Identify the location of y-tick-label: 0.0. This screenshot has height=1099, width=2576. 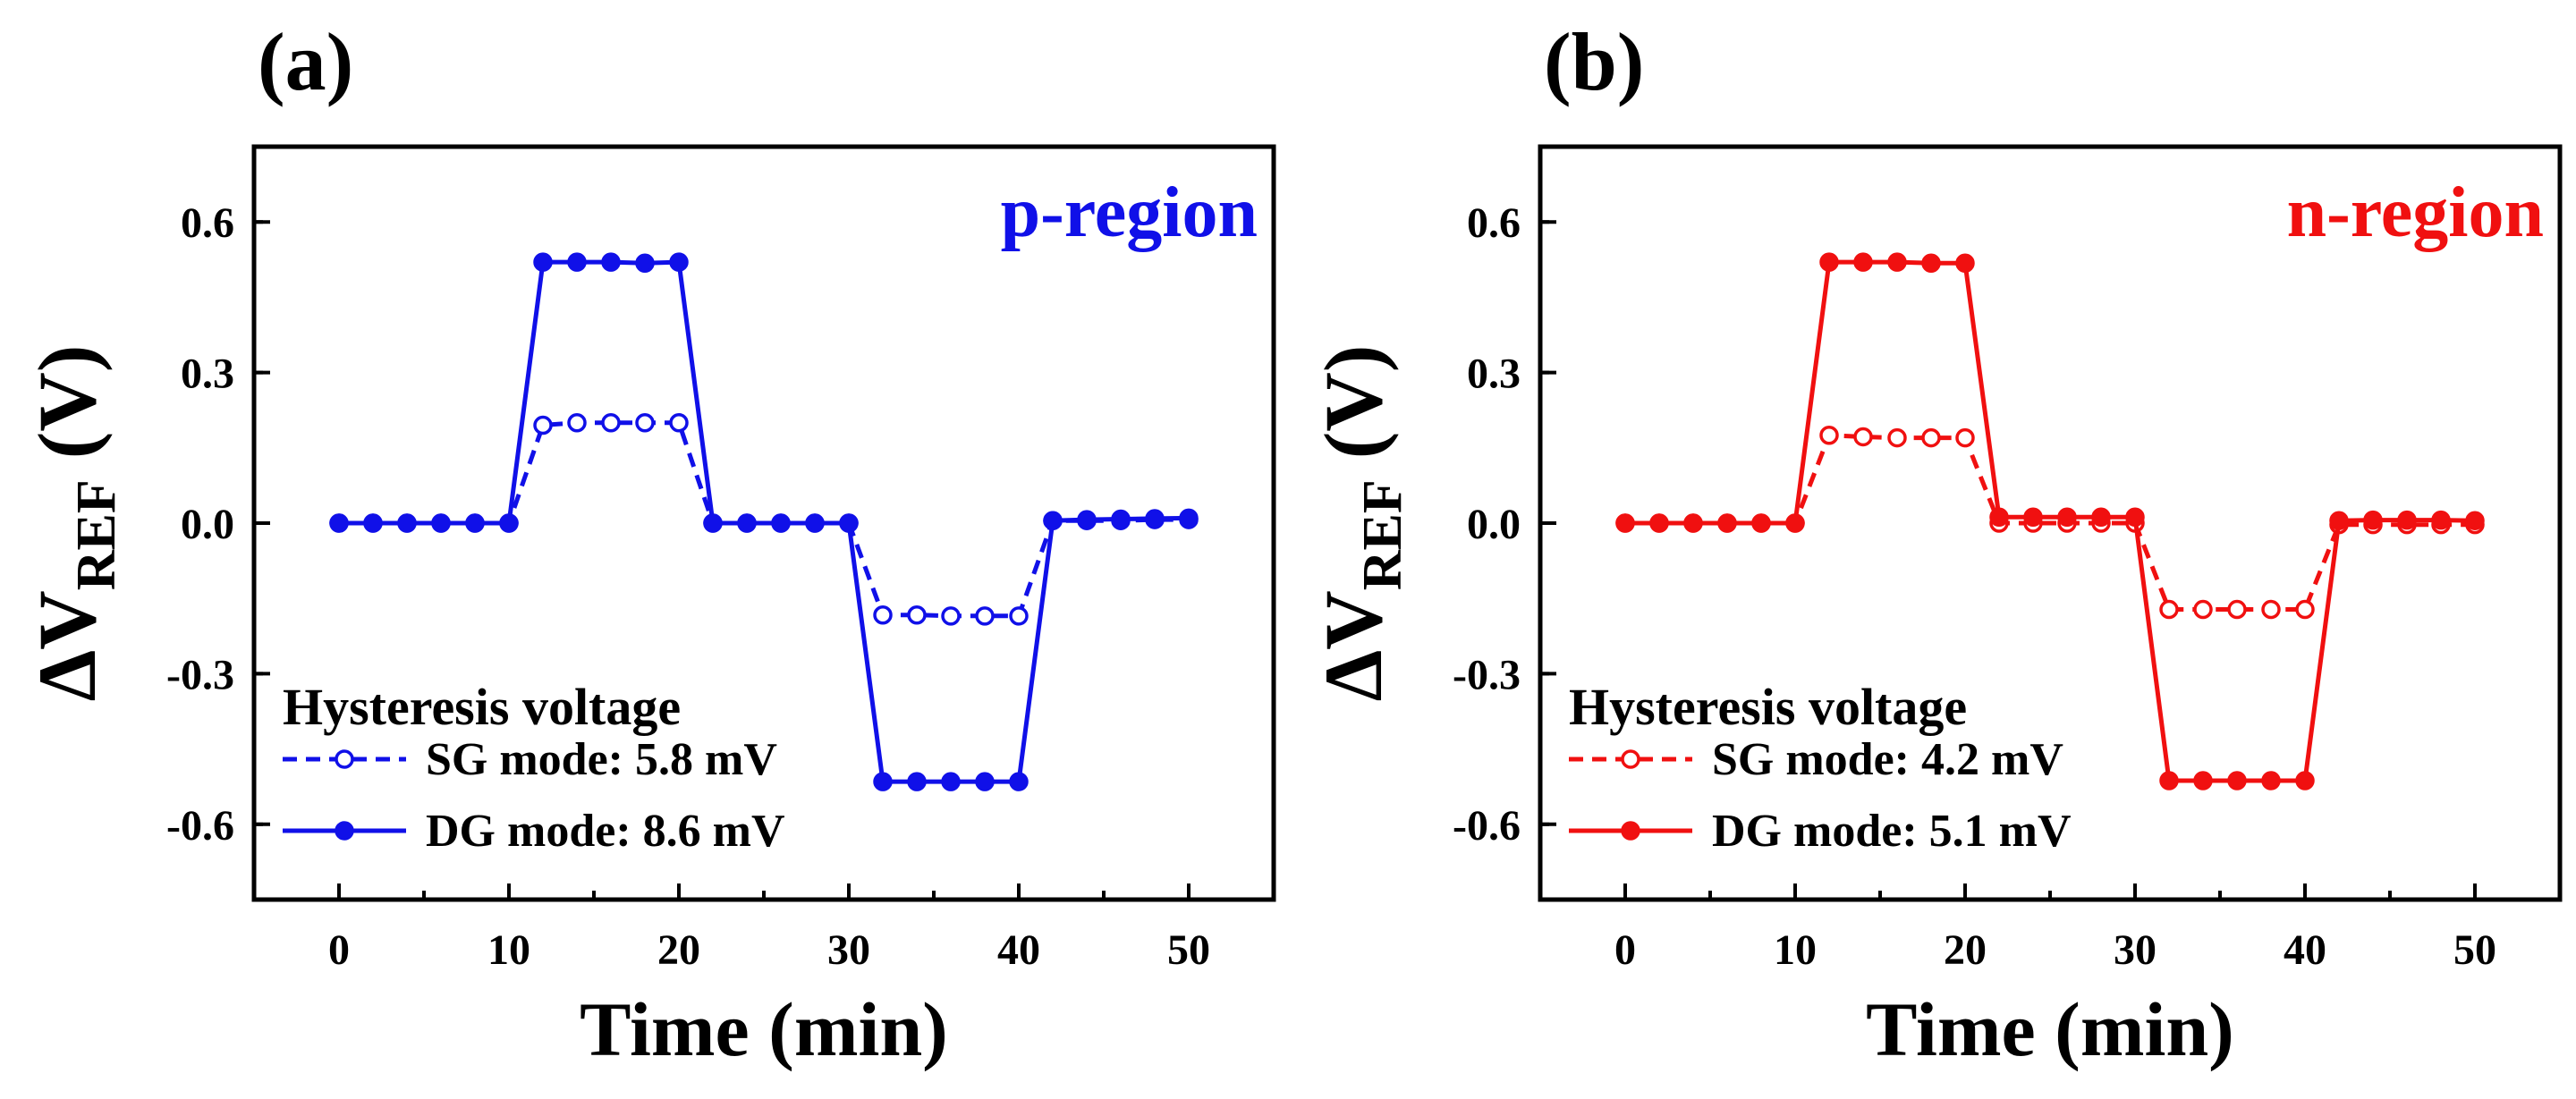
(207, 524).